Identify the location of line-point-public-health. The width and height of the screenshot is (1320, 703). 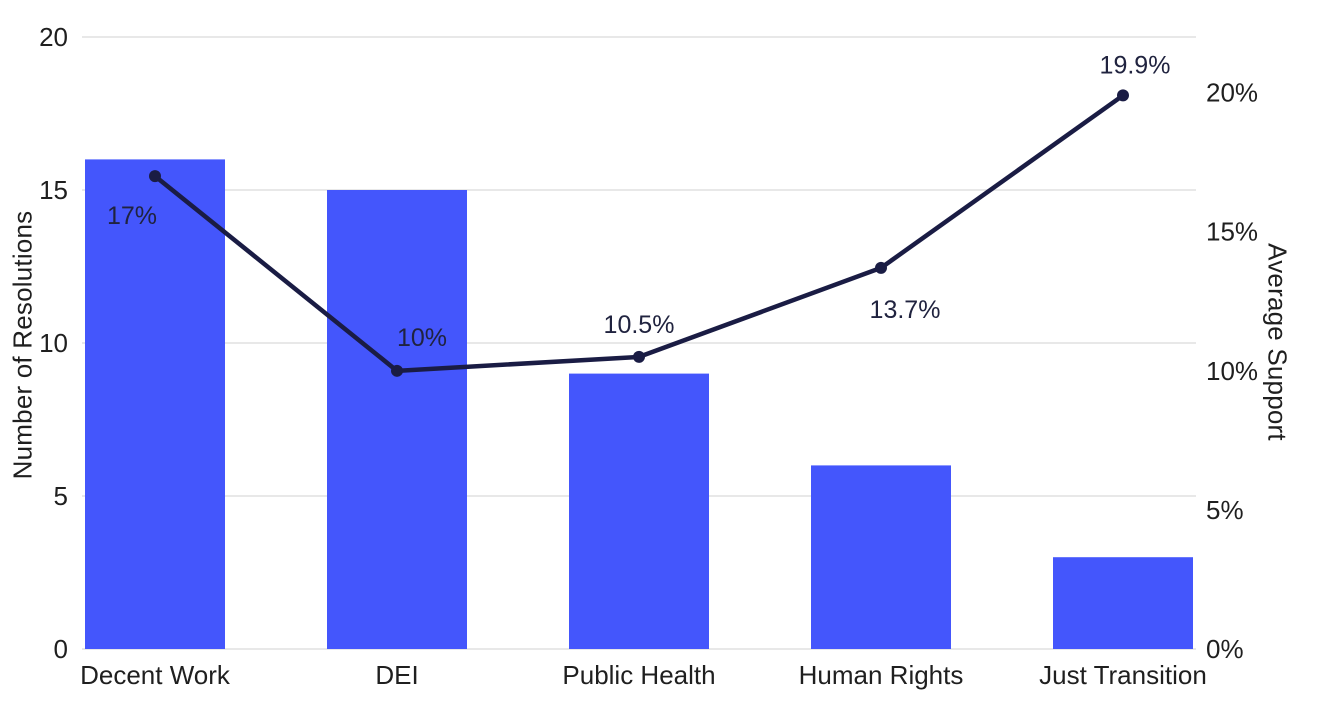
(639, 356).